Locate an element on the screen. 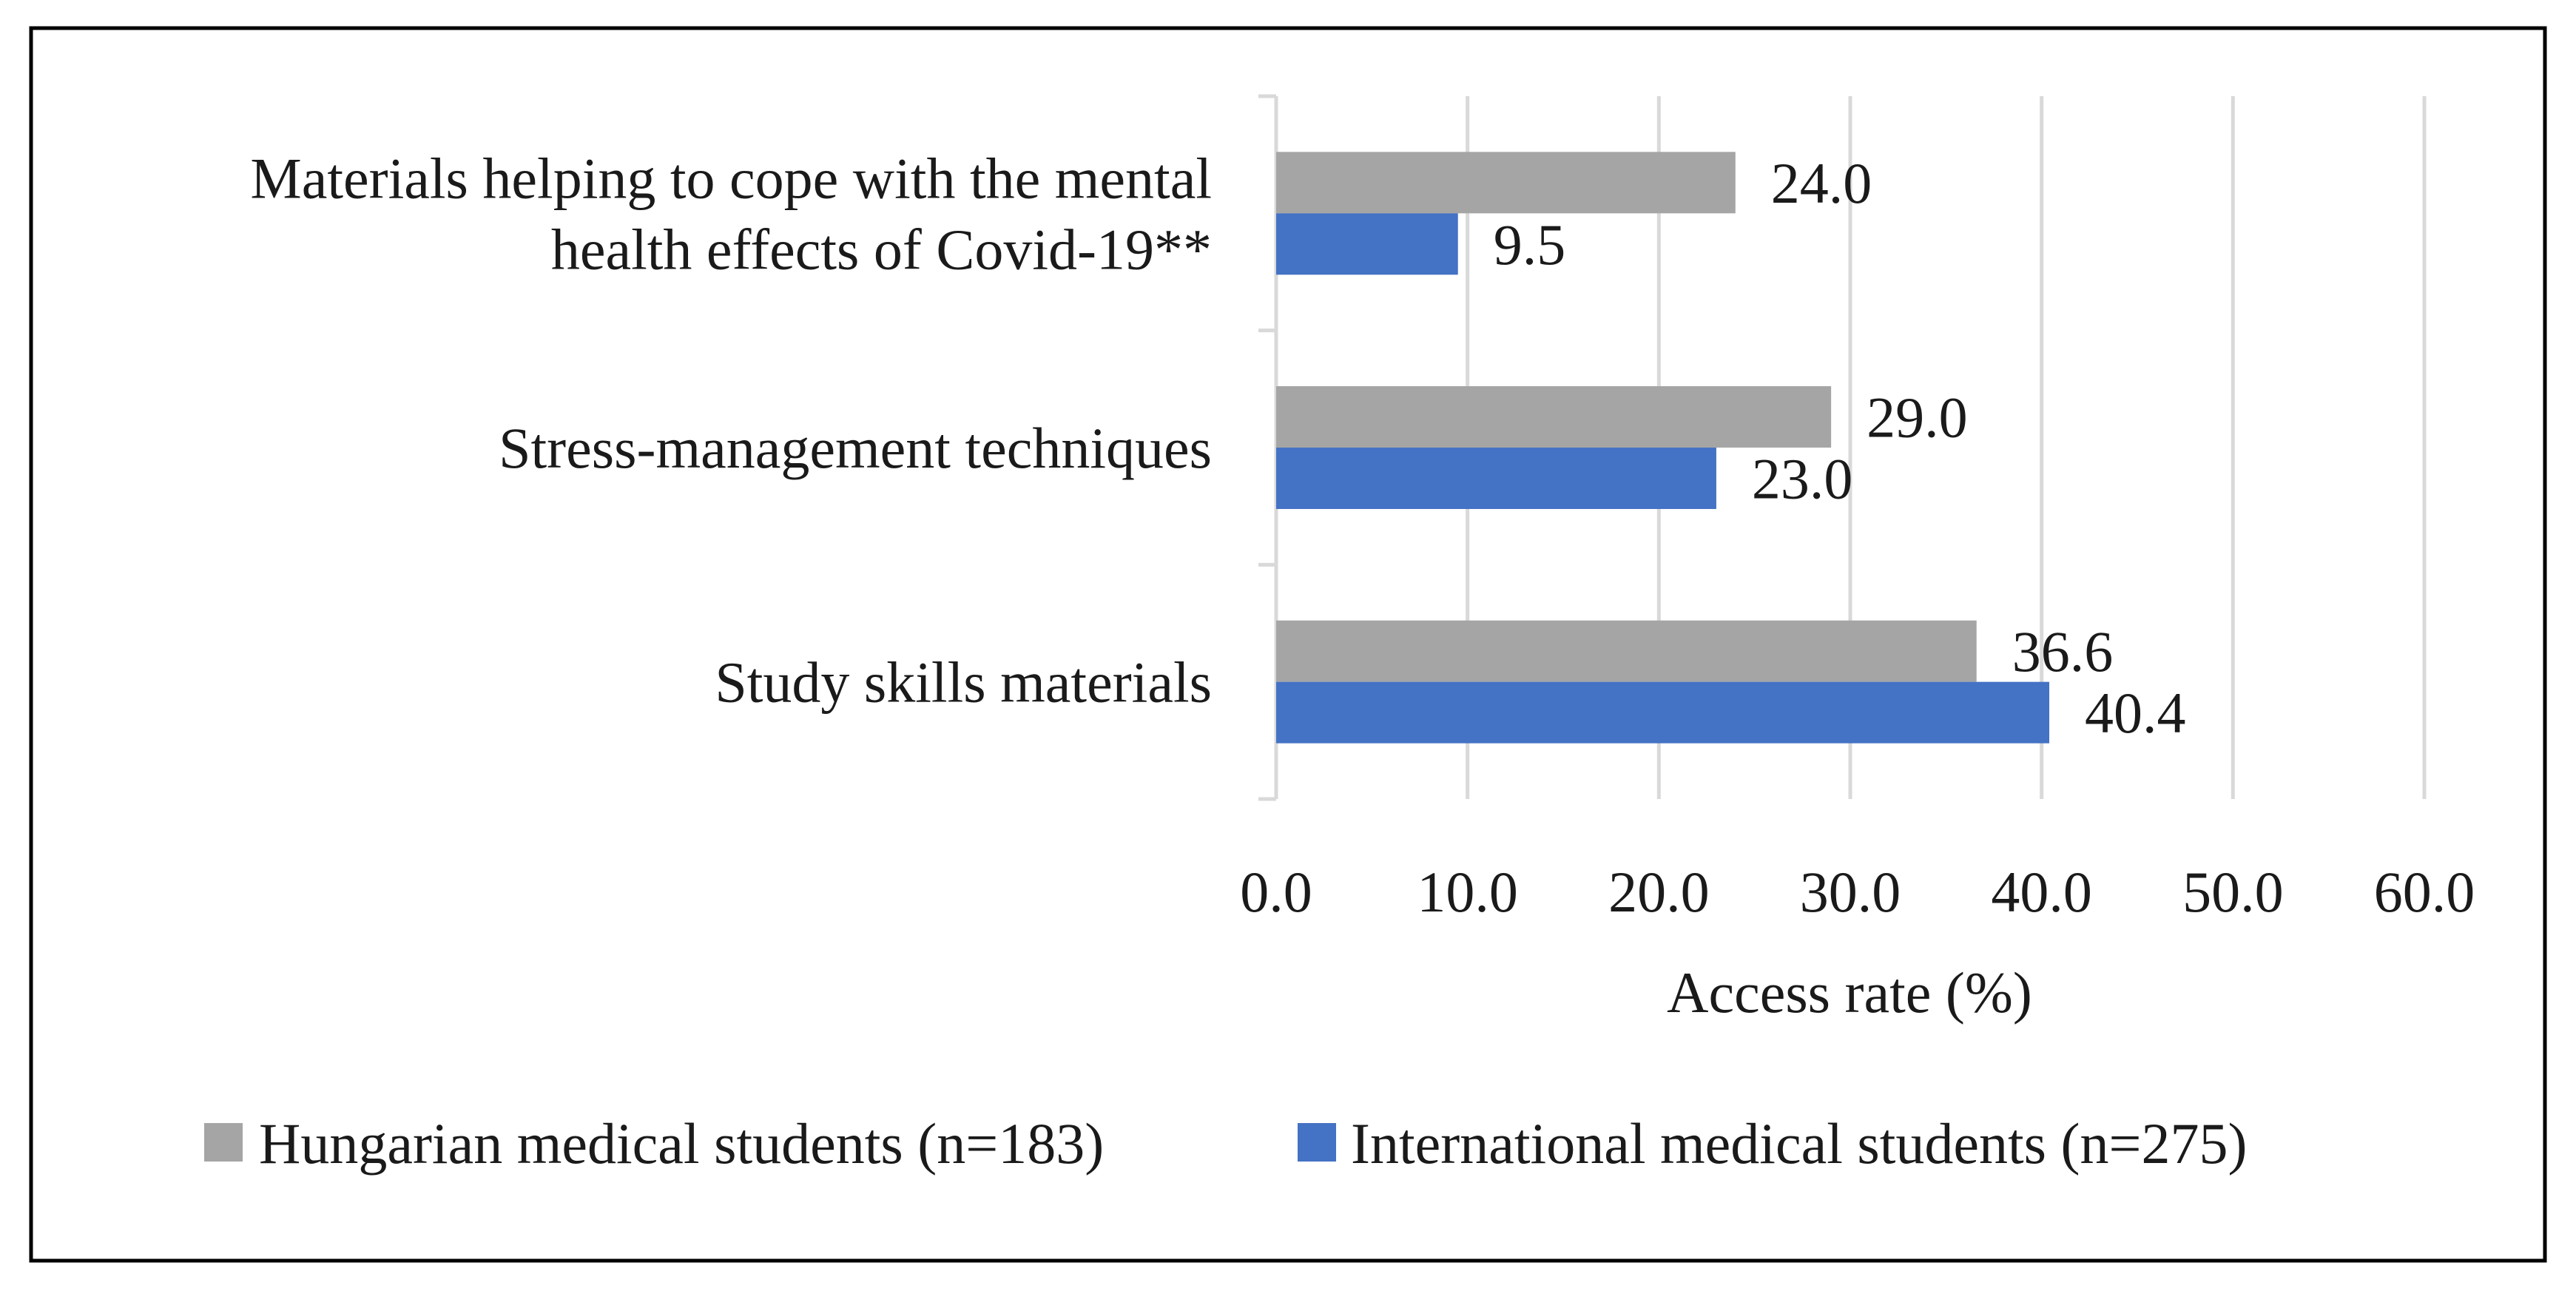  x-tick-label: 0.0 is located at coordinates (1276, 892).